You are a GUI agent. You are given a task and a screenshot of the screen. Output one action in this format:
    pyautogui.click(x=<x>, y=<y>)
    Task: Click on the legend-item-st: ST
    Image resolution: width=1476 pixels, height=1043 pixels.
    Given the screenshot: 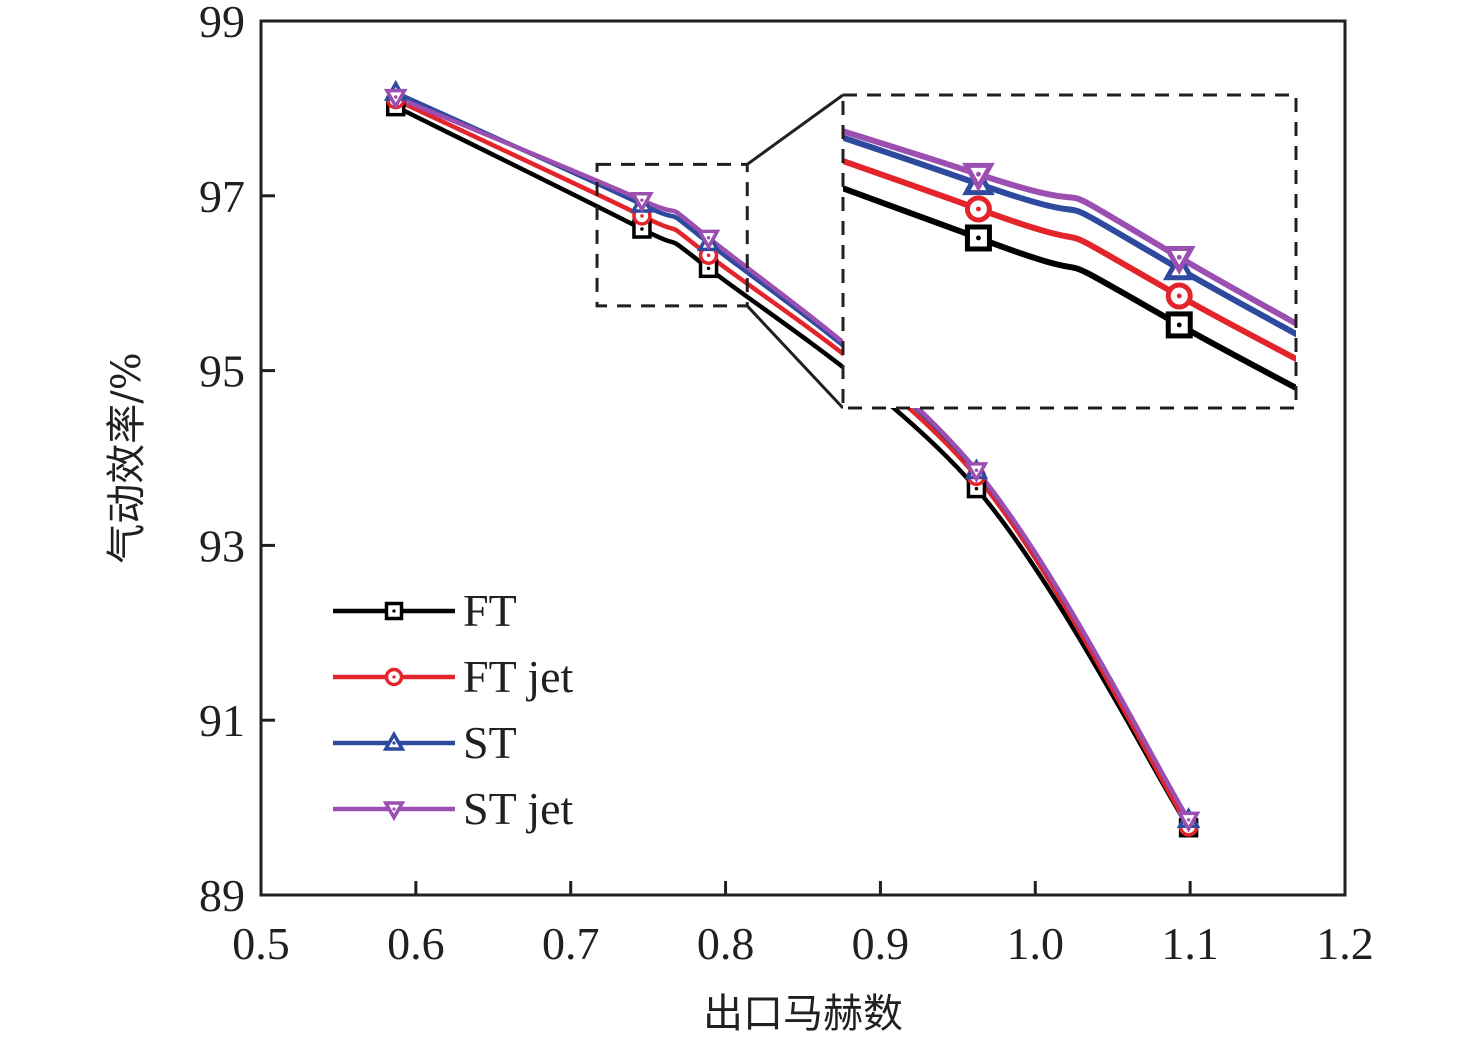 What is the action you would take?
    pyautogui.click(x=425, y=742)
    